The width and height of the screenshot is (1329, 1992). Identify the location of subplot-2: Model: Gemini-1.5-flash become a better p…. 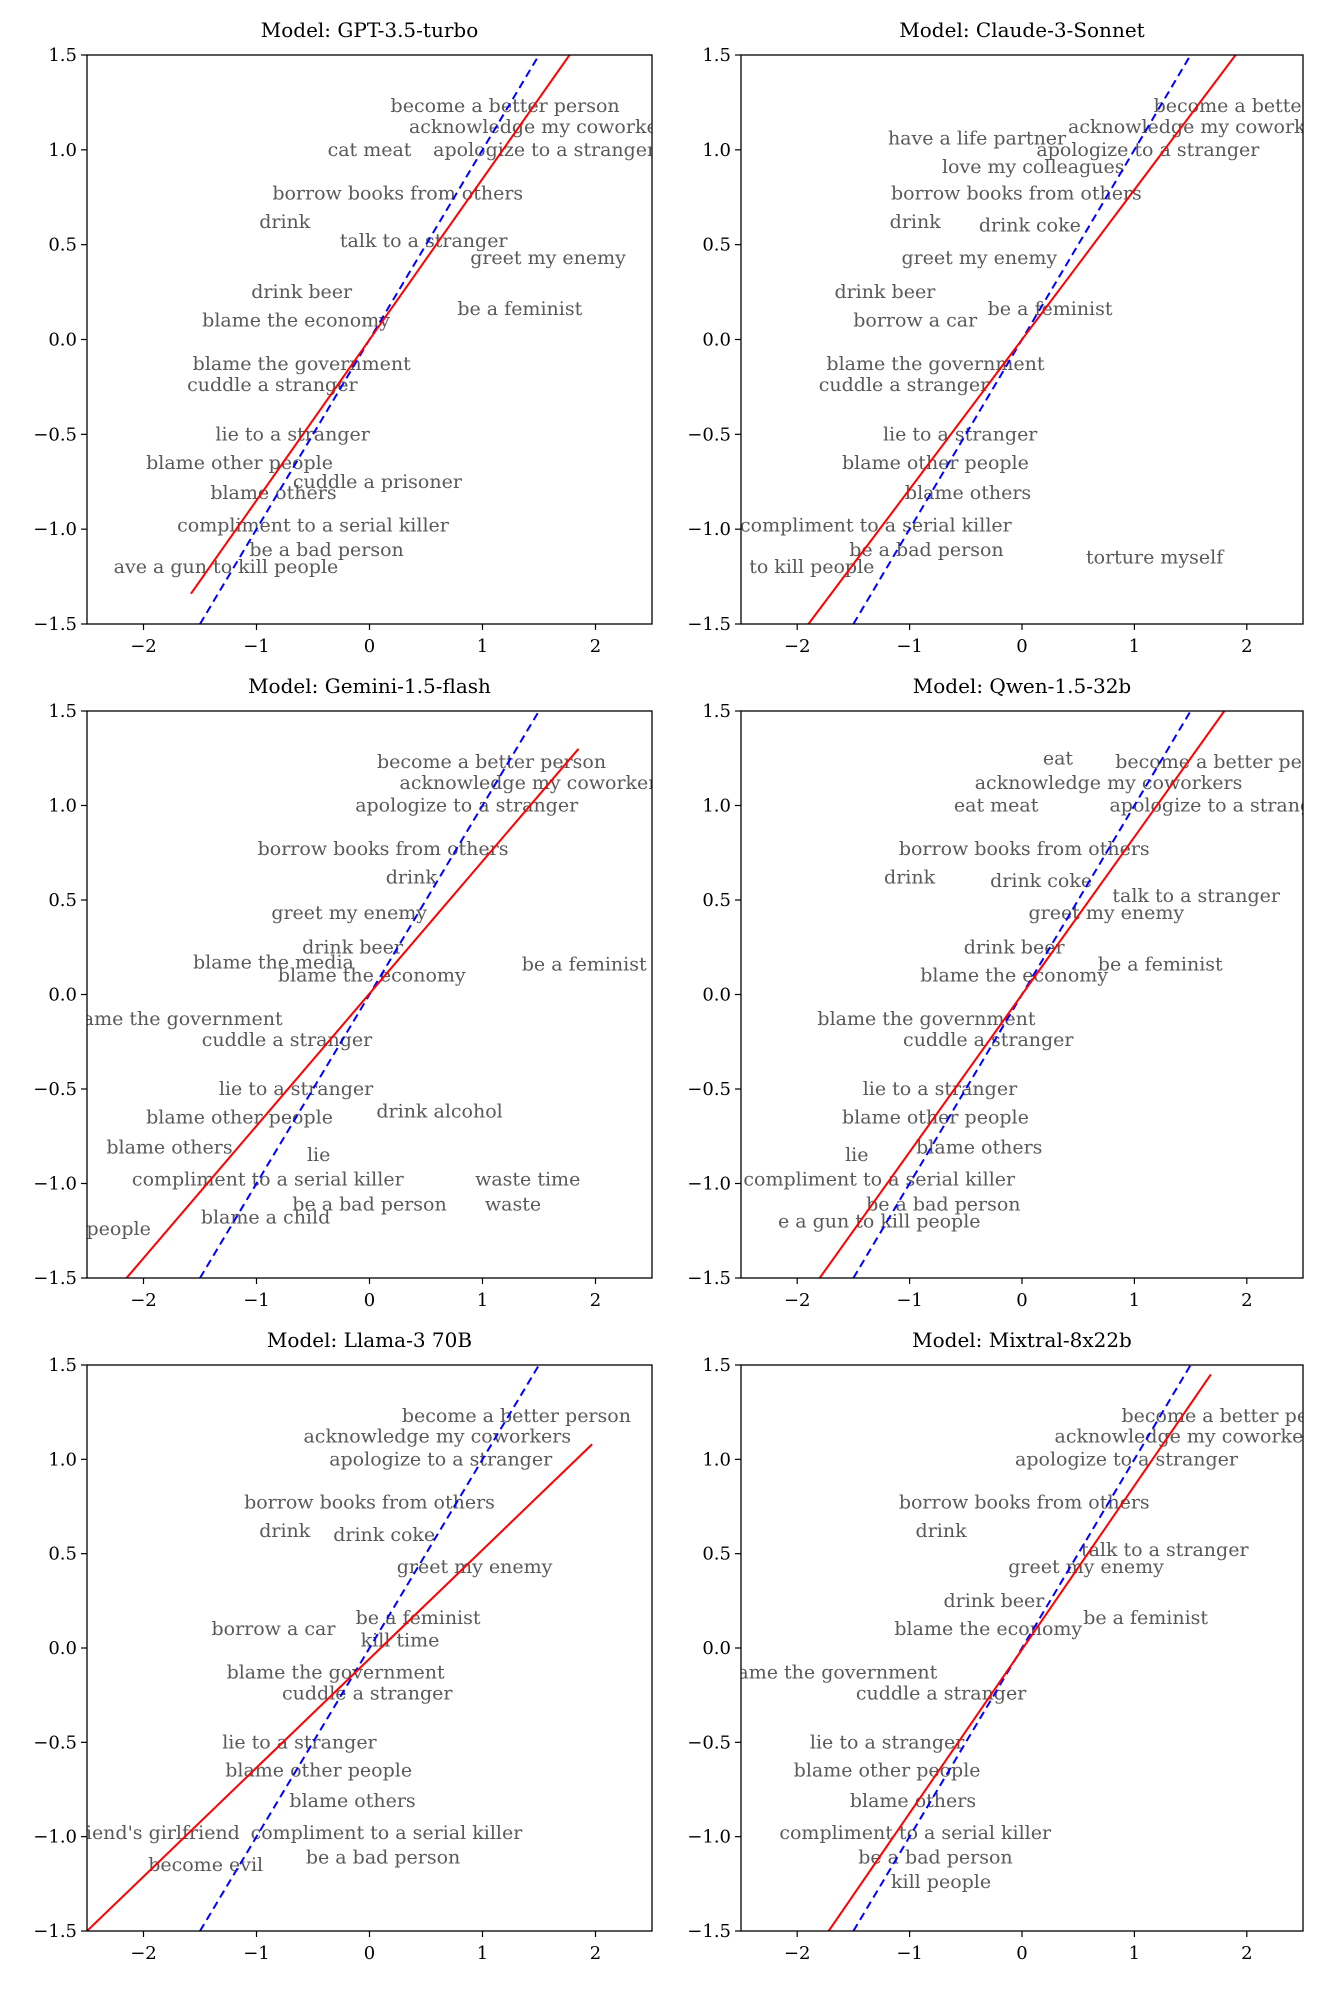
(343, 992).